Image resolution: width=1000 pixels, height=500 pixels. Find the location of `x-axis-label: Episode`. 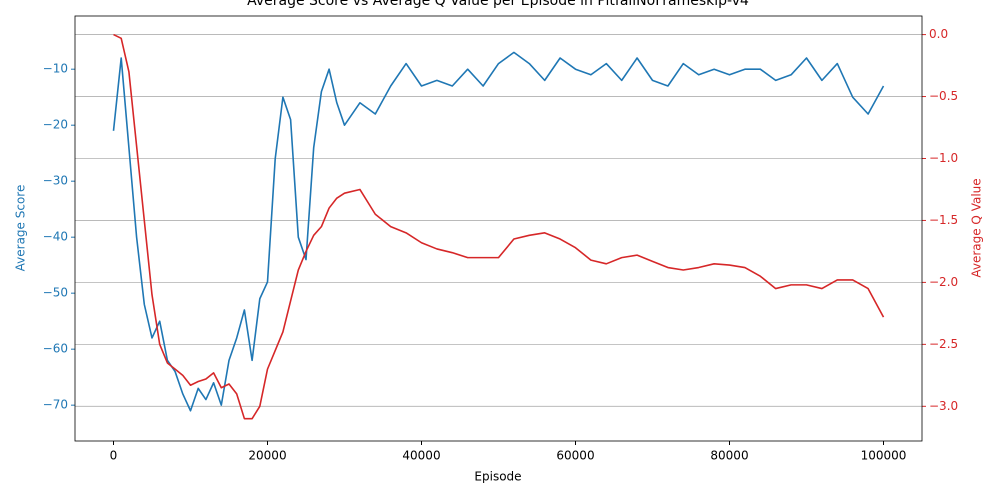

x-axis-label: Episode is located at coordinates (497, 477).